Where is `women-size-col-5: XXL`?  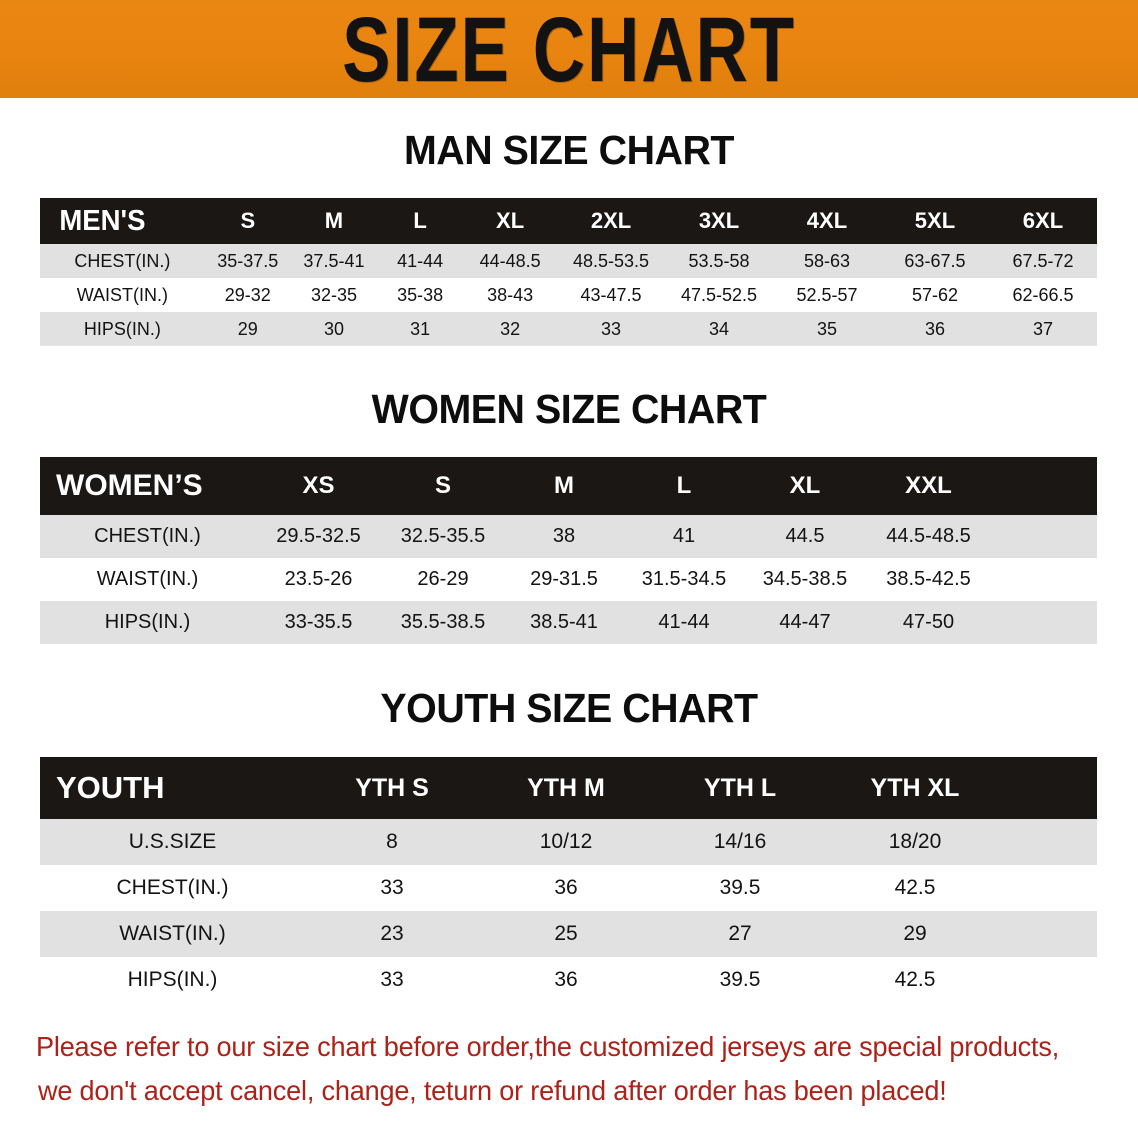 women-size-col-5: XXL is located at coordinates (928, 485).